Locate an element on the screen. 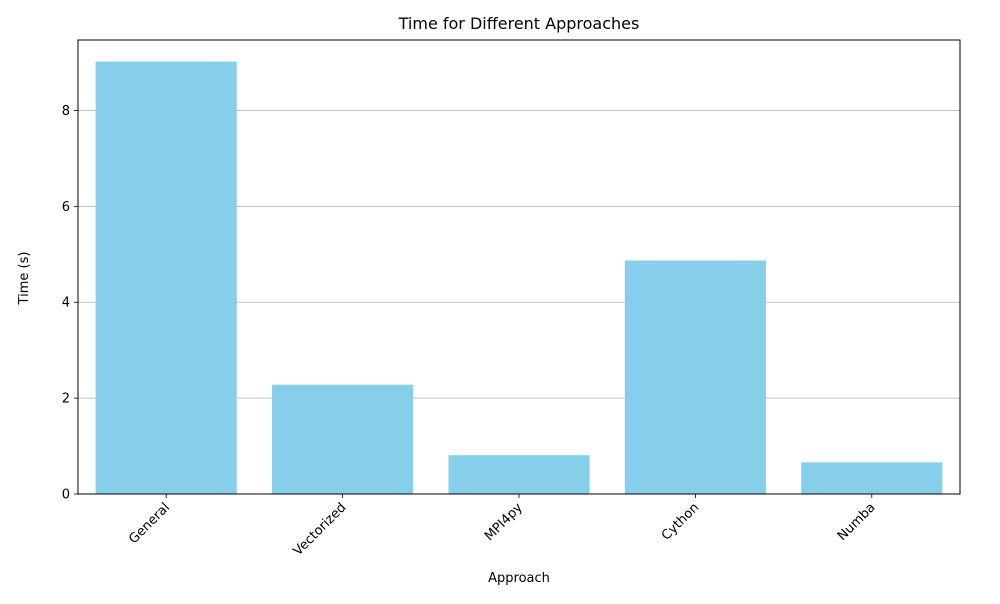 The height and width of the screenshot is (604, 1000). y-tick-label: 8 is located at coordinates (66, 111).